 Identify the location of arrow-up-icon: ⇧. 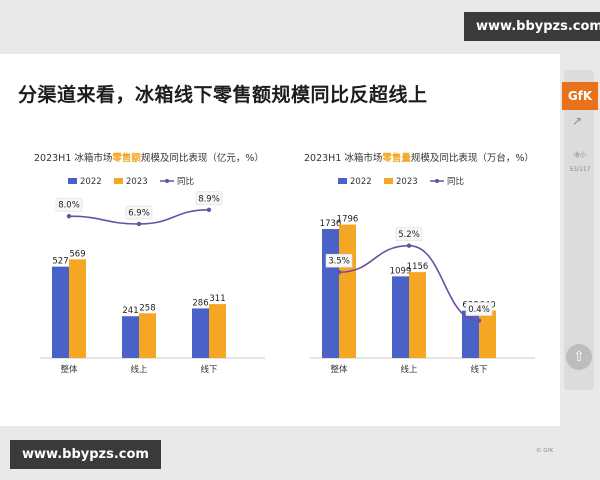
(579, 357).